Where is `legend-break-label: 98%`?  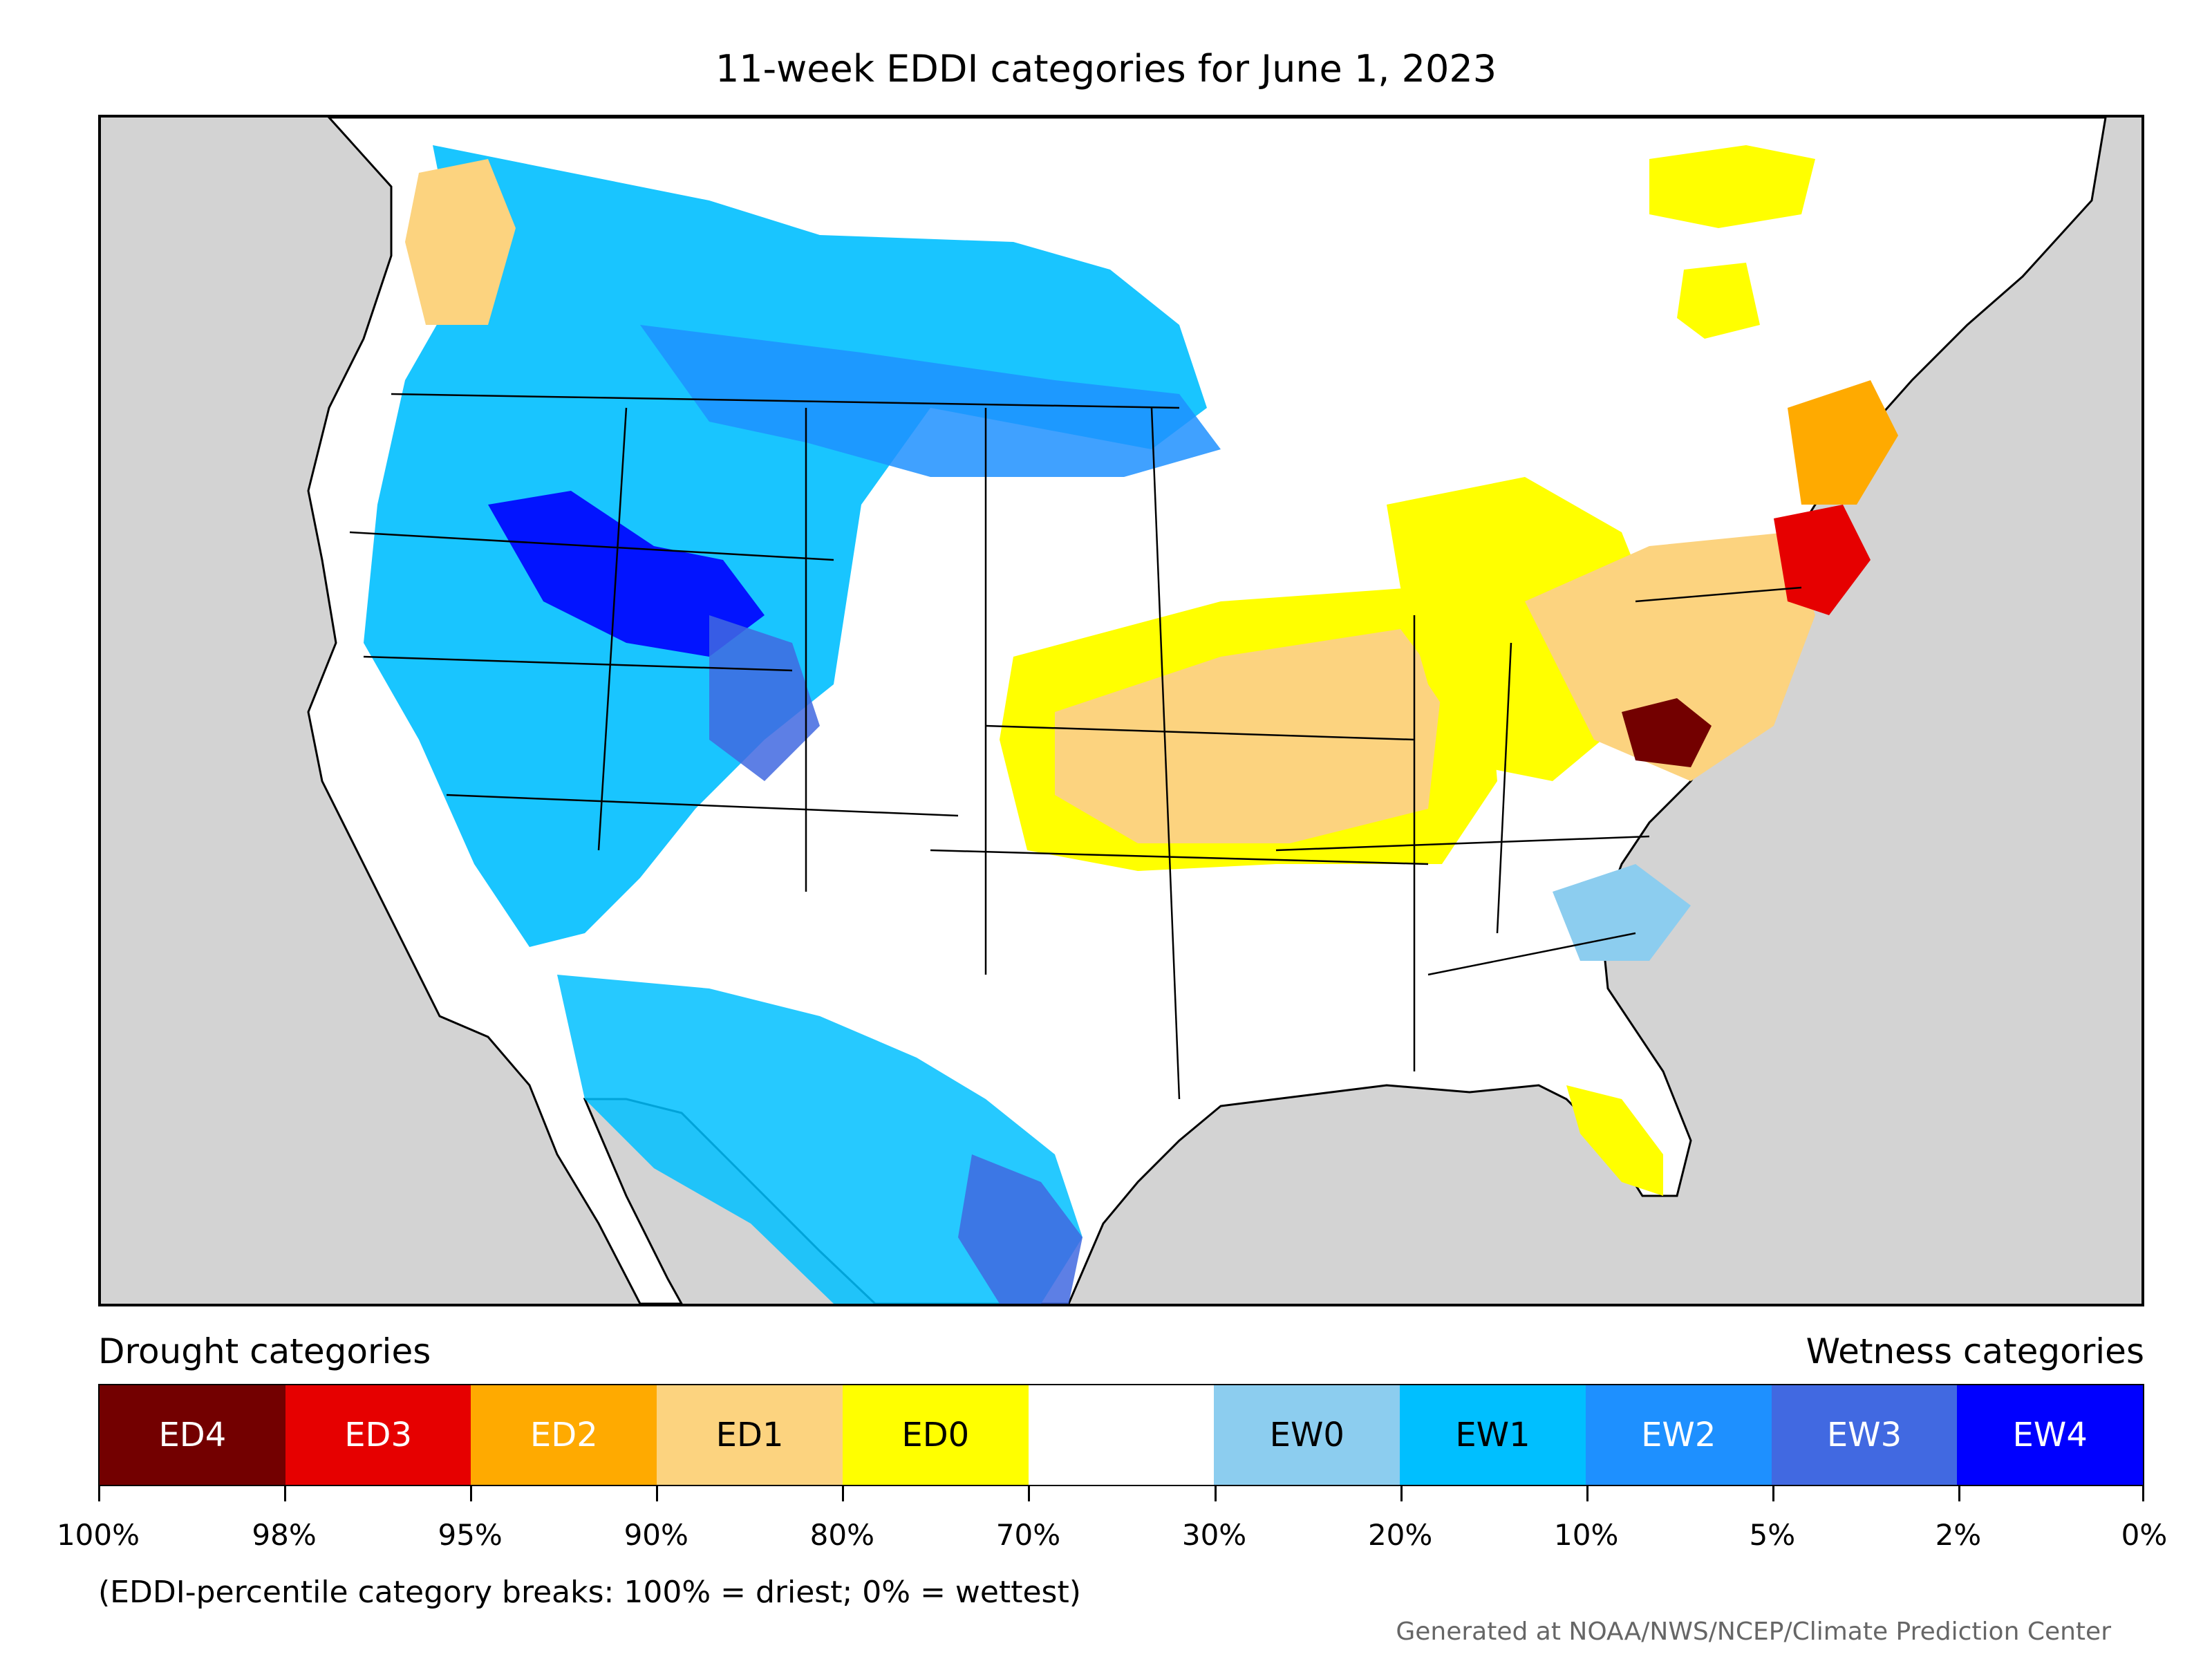
legend-break-label: 98% is located at coordinates (284, 1535).